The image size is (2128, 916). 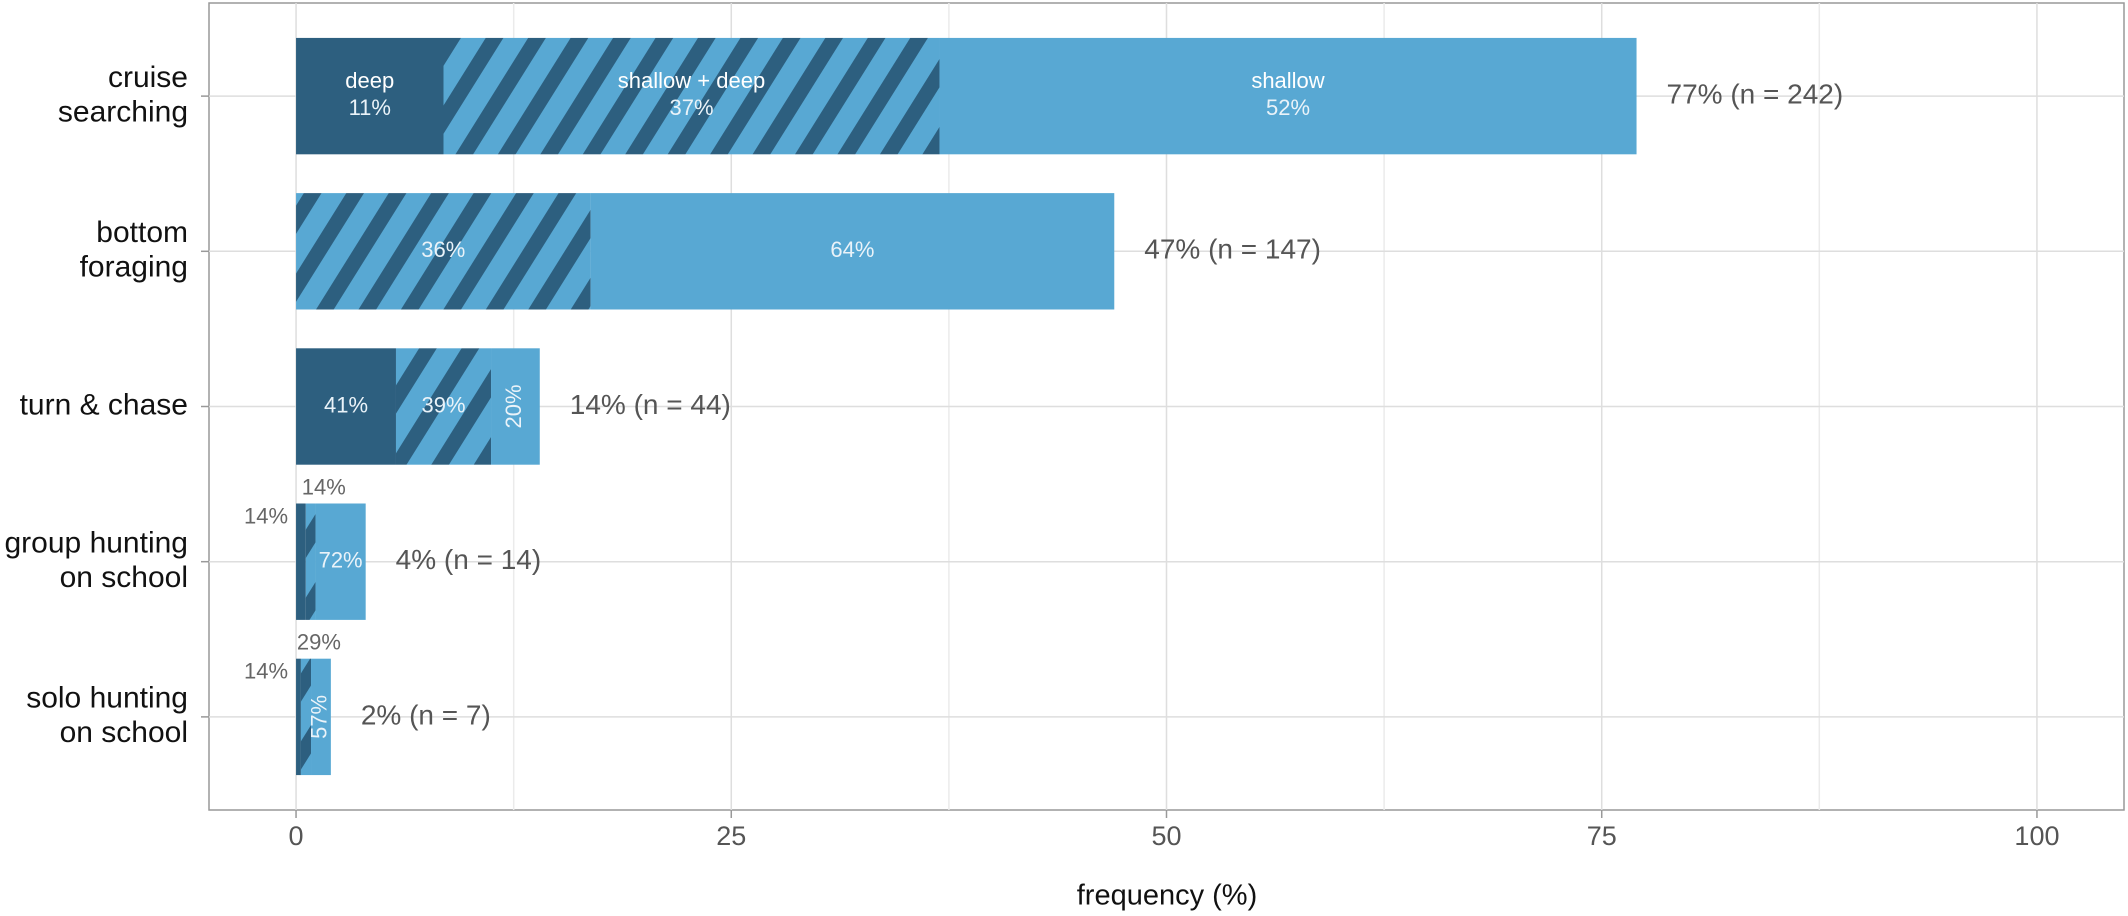 I want to click on y-tick-label: bottom foraging, so click(x=134, y=249).